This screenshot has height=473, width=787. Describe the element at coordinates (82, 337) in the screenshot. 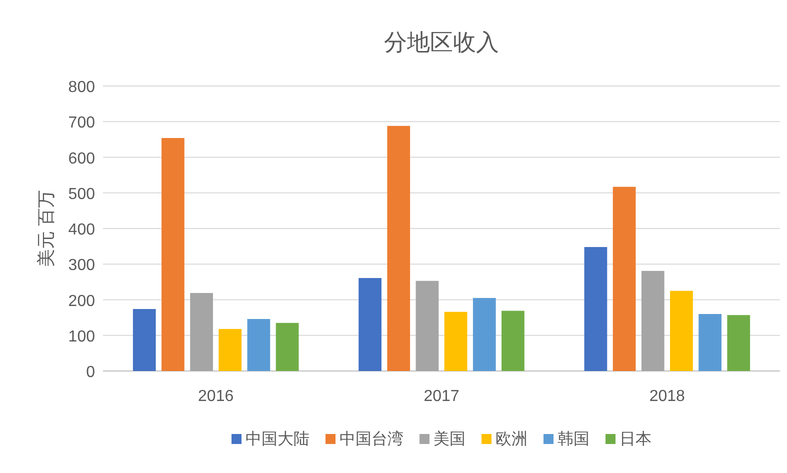

I see `y-tick-label: 100` at that location.